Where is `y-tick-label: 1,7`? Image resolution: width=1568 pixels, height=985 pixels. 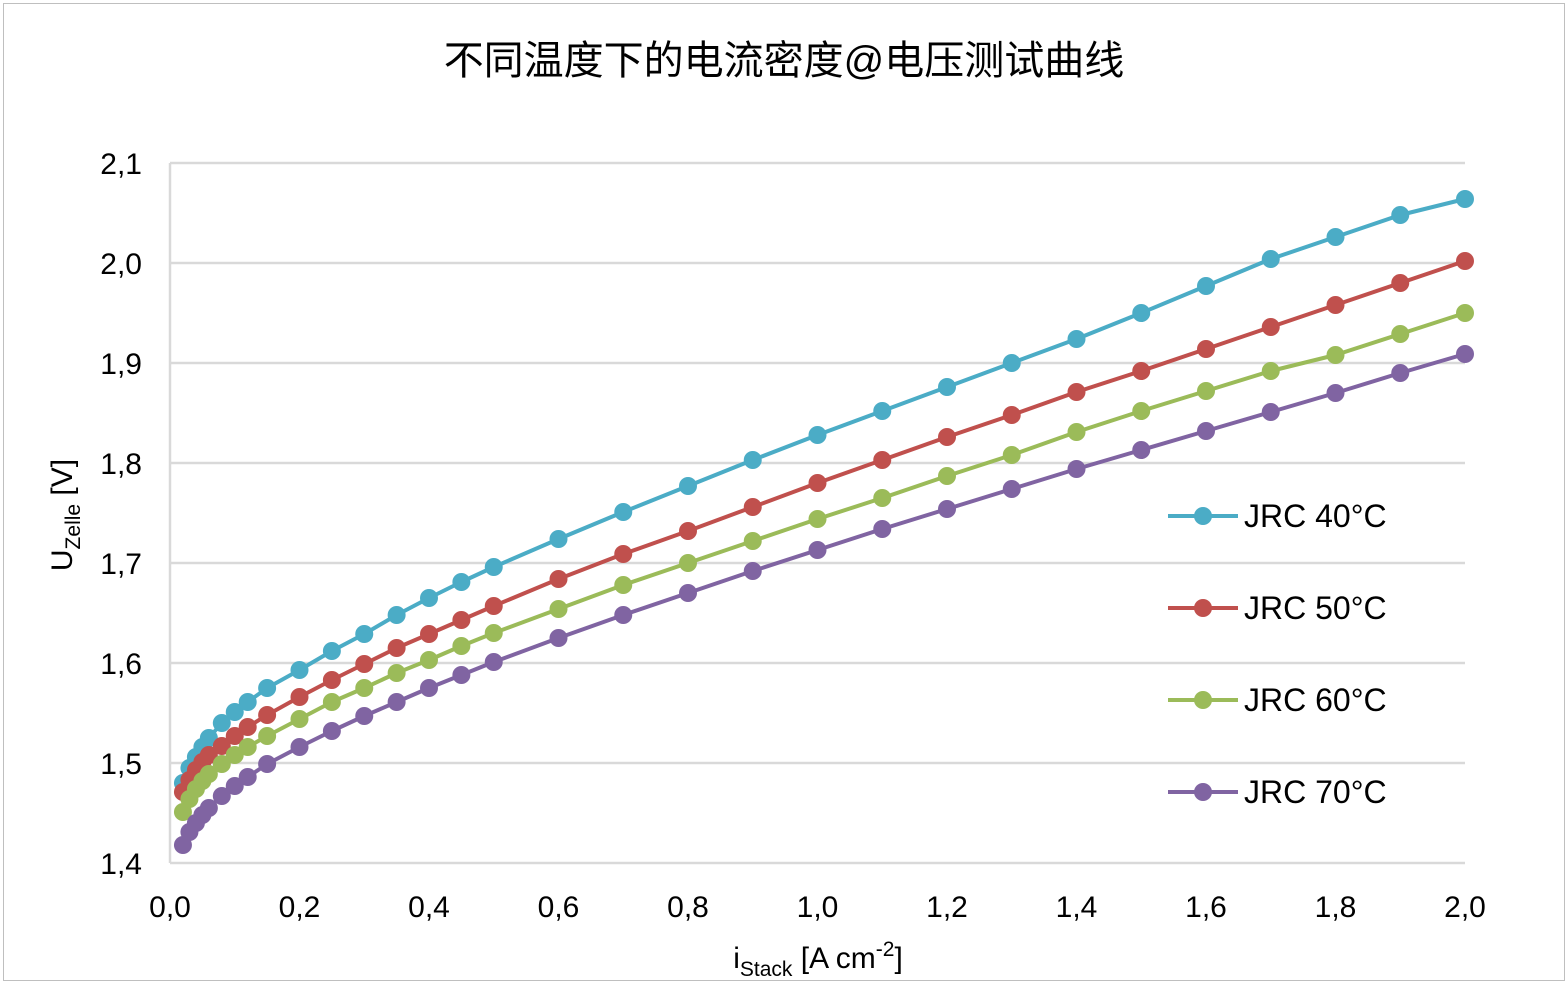
y-tick-label: 1,7 is located at coordinates (121, 564).